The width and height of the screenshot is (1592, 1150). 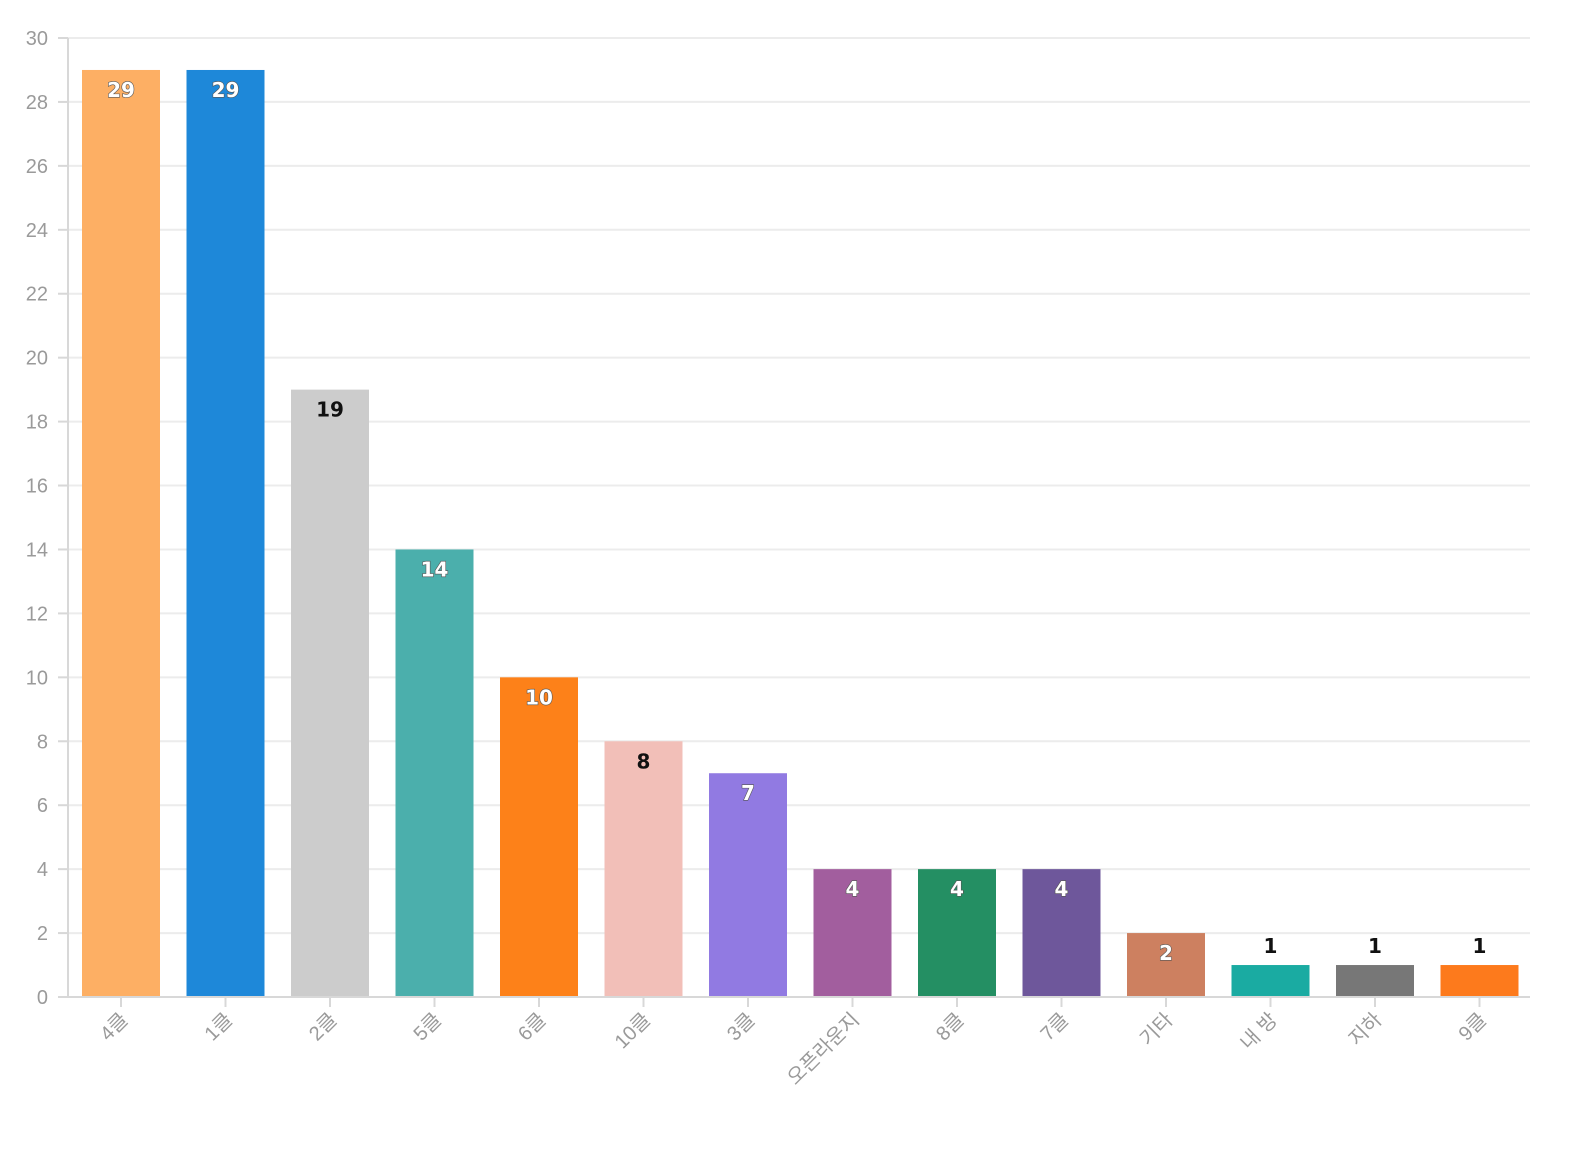 I want to click on y-tick-label: 30, so click(x=37, y=39).